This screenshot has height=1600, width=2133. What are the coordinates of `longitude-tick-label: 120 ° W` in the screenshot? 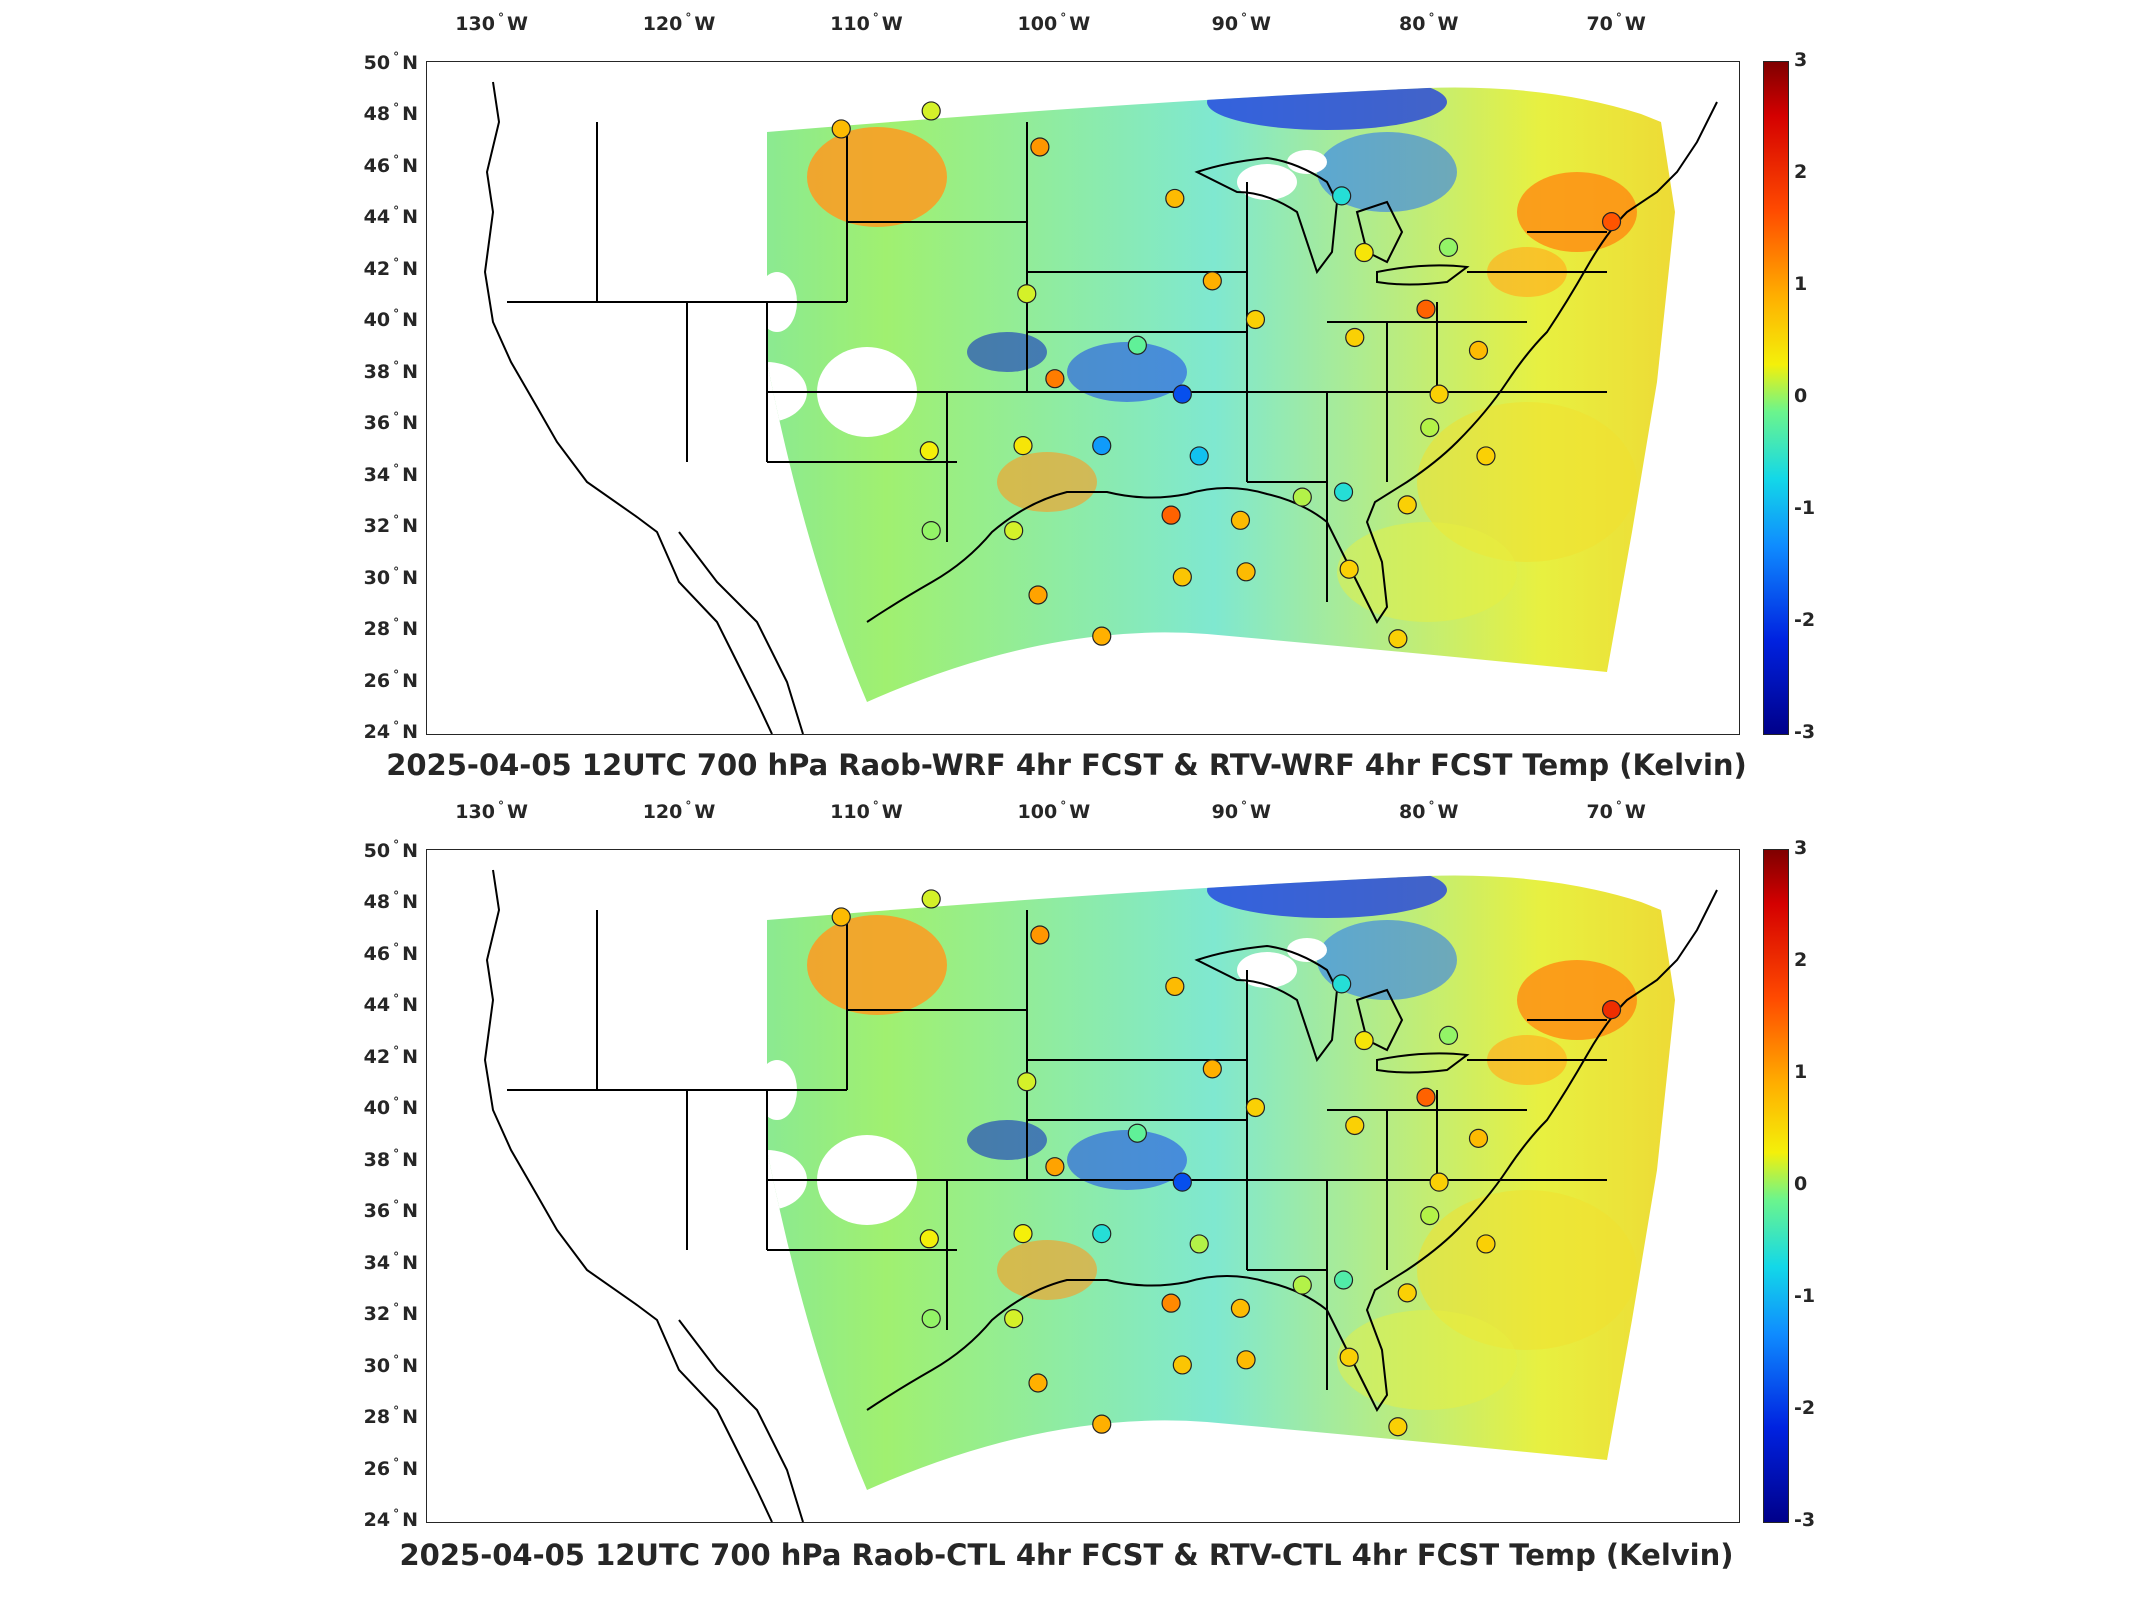 It's located at (679, 811).